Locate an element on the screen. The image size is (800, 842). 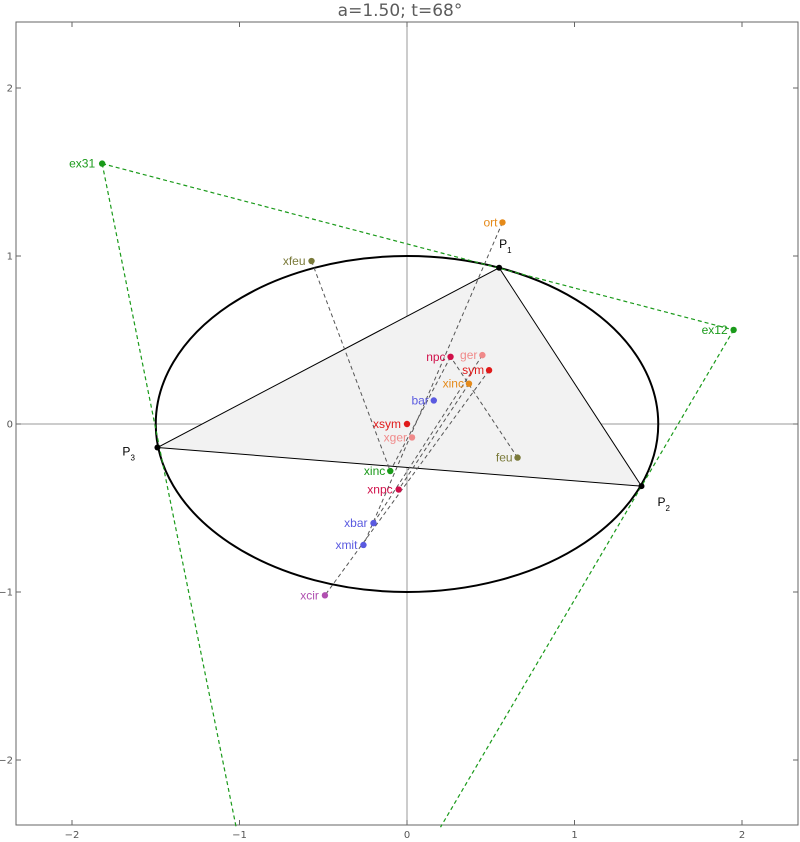
label-ger: ger is located at coordinates (468, 355).